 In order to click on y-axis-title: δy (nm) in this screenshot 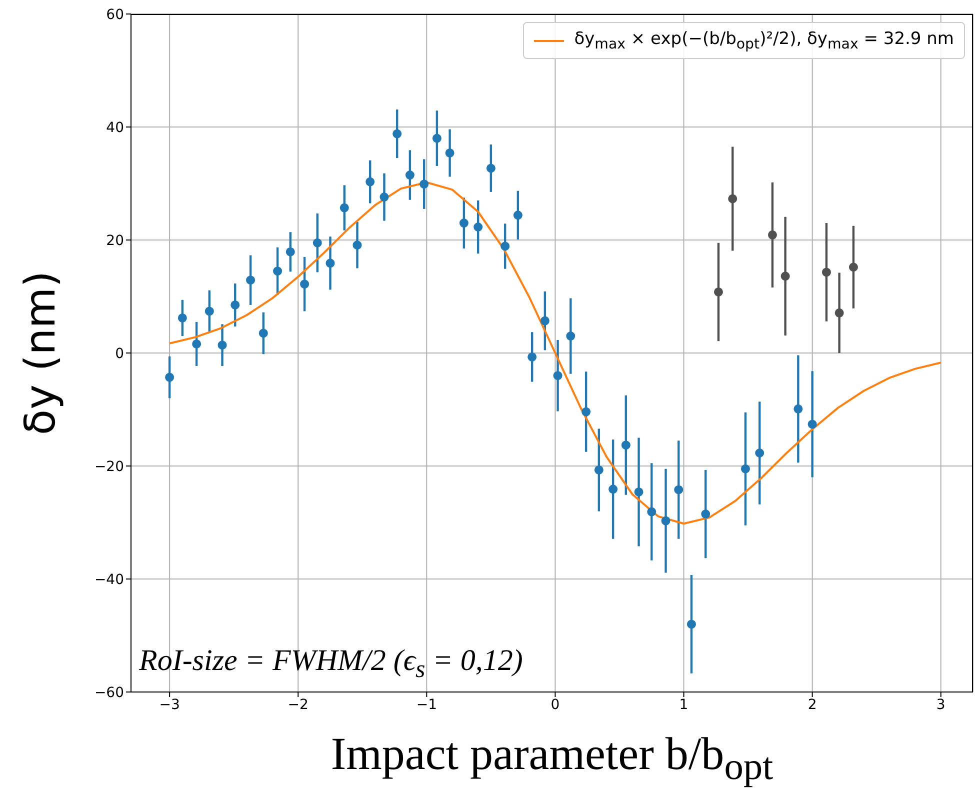, I will do `click(40, 353)`.